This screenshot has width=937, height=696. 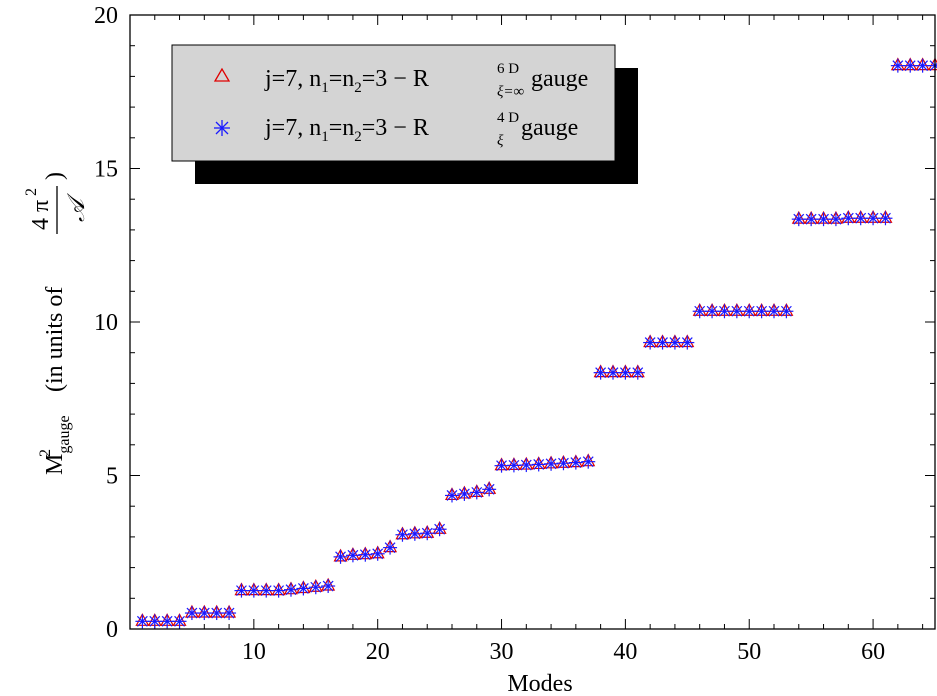 What do you see at coordinates (539, 683) in the screenshot?
I see `x-axis-title: Modes` at bounding box center [539, 683].